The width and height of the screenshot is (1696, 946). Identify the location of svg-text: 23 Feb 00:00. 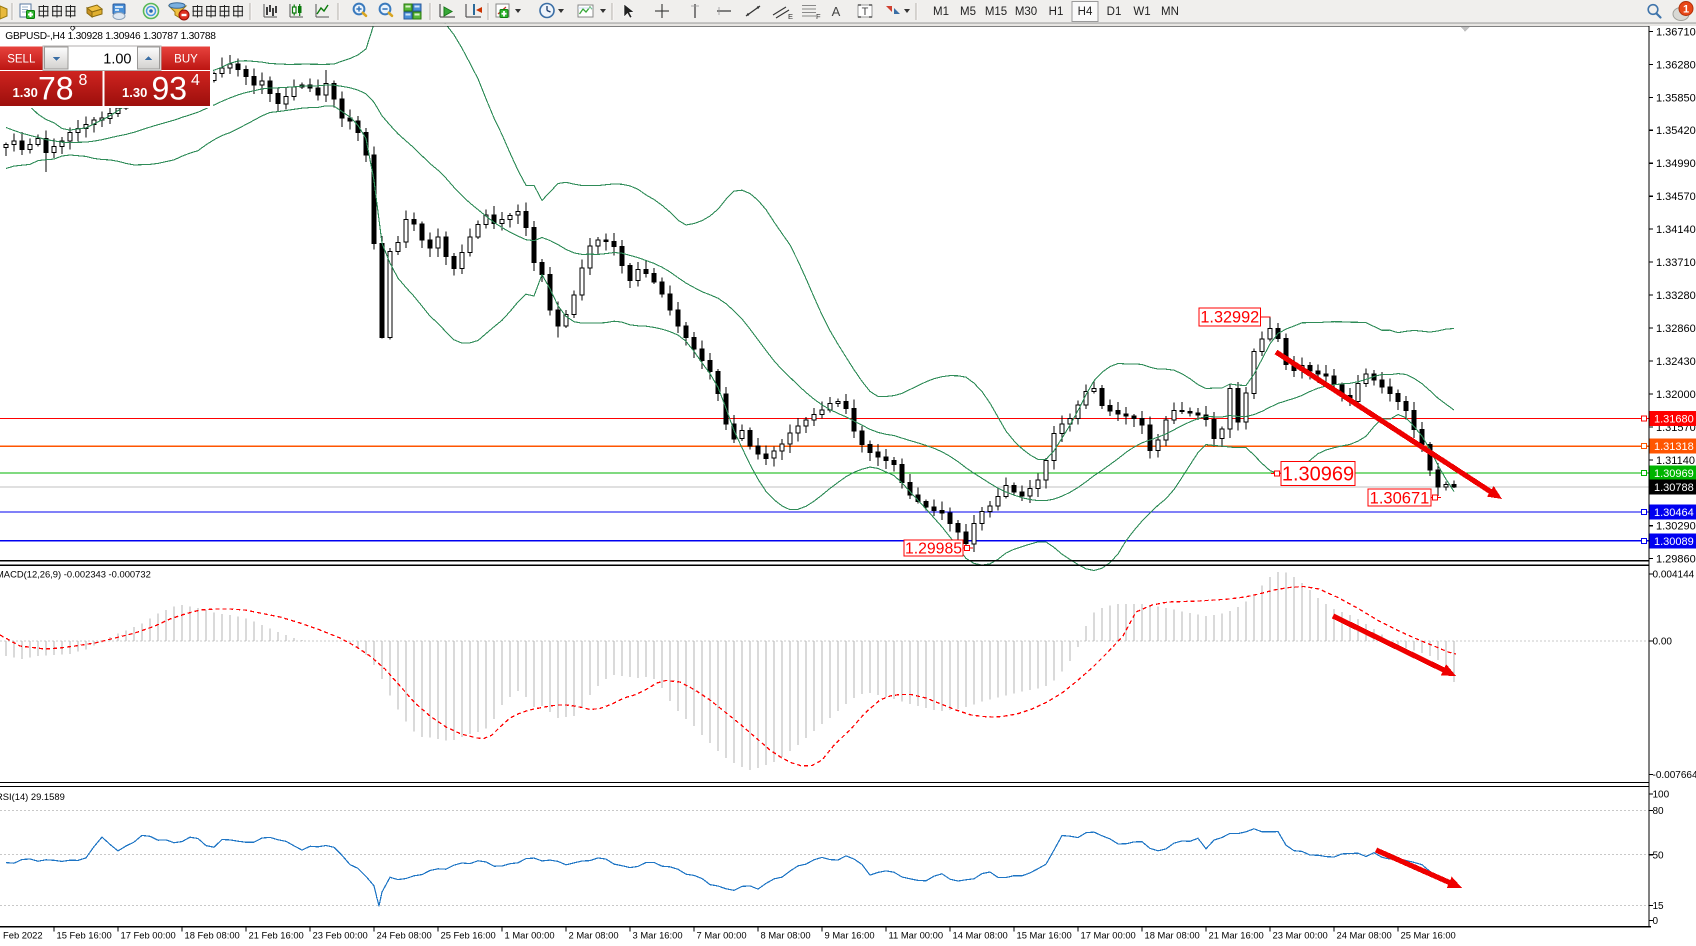
(340, 935).